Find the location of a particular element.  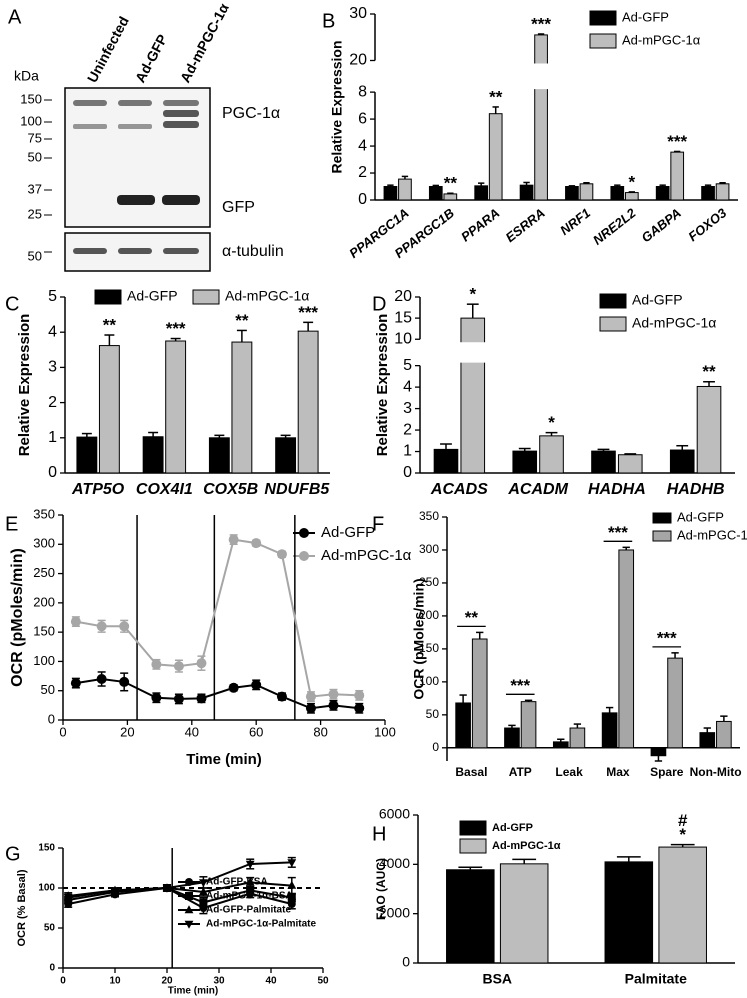

y-tick-label: 10 is located at coordinates (403, 338).